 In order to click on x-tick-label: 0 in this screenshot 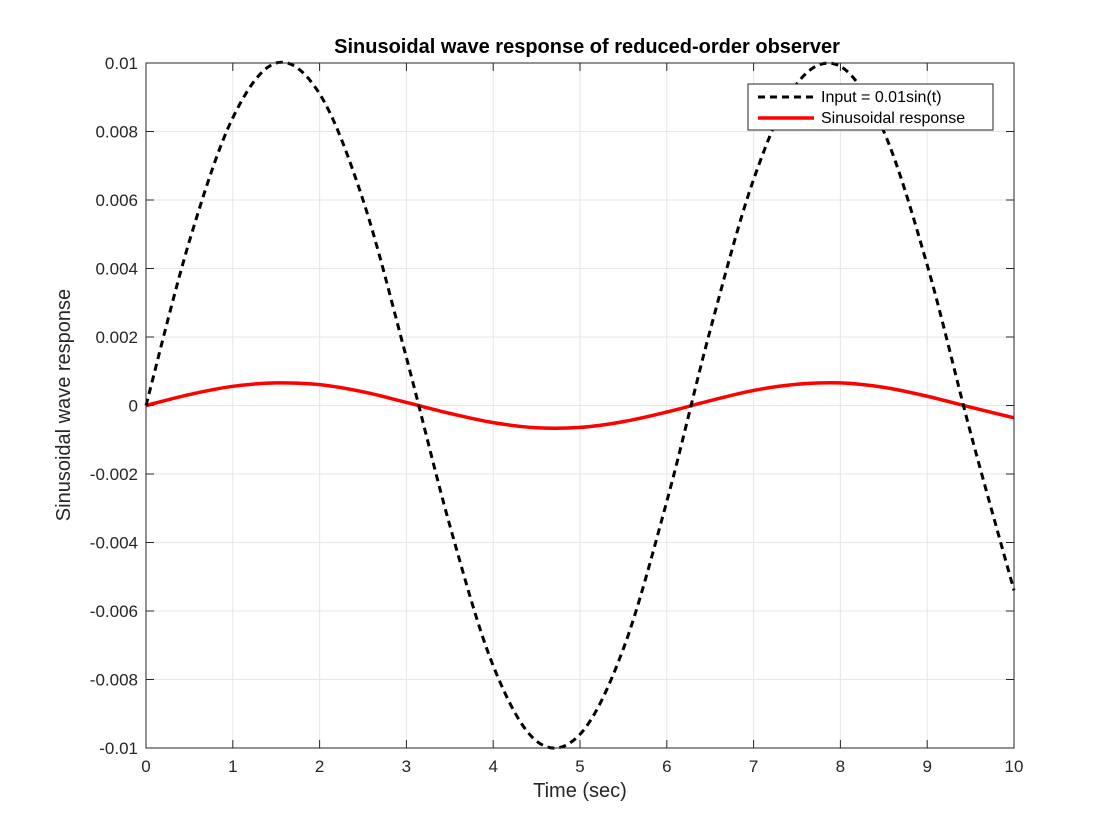, I will do `click(145, 766)`.